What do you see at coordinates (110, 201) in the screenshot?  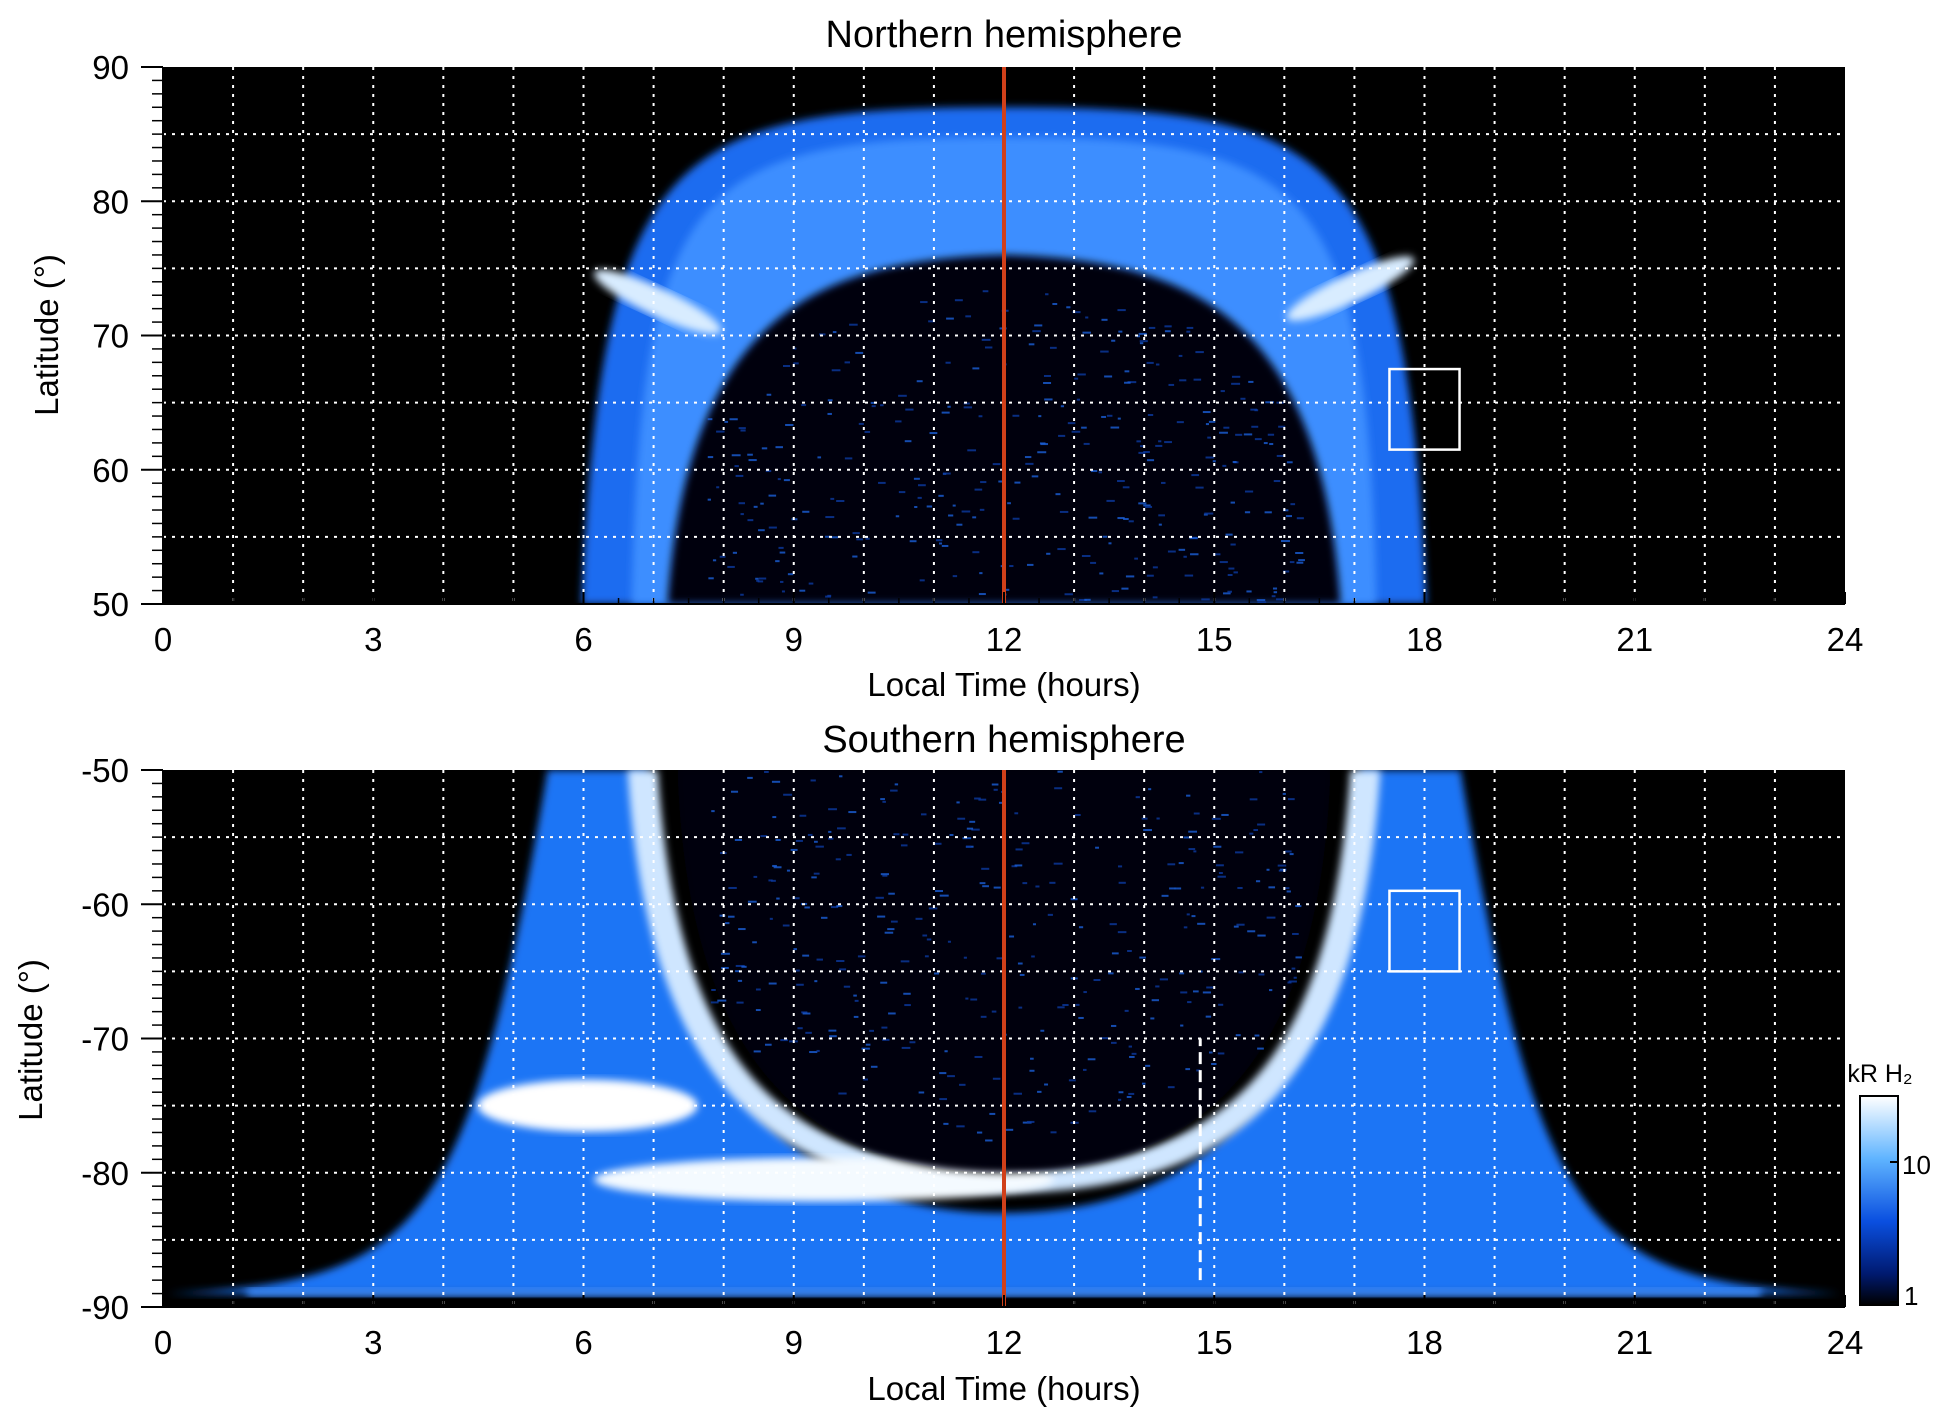 I see `y-tick-label: 80` at bounding box center [110, 201].